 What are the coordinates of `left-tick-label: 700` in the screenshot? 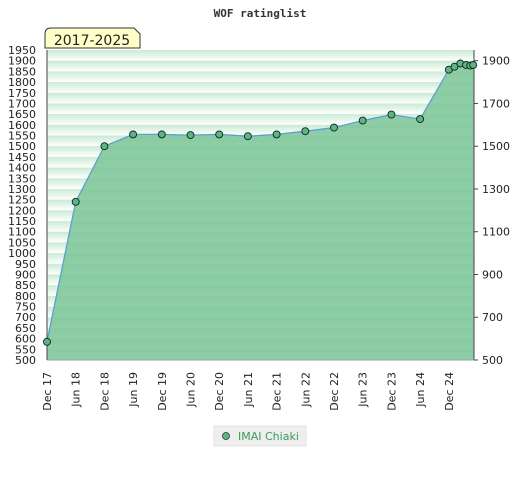 It's located at (25, 317).